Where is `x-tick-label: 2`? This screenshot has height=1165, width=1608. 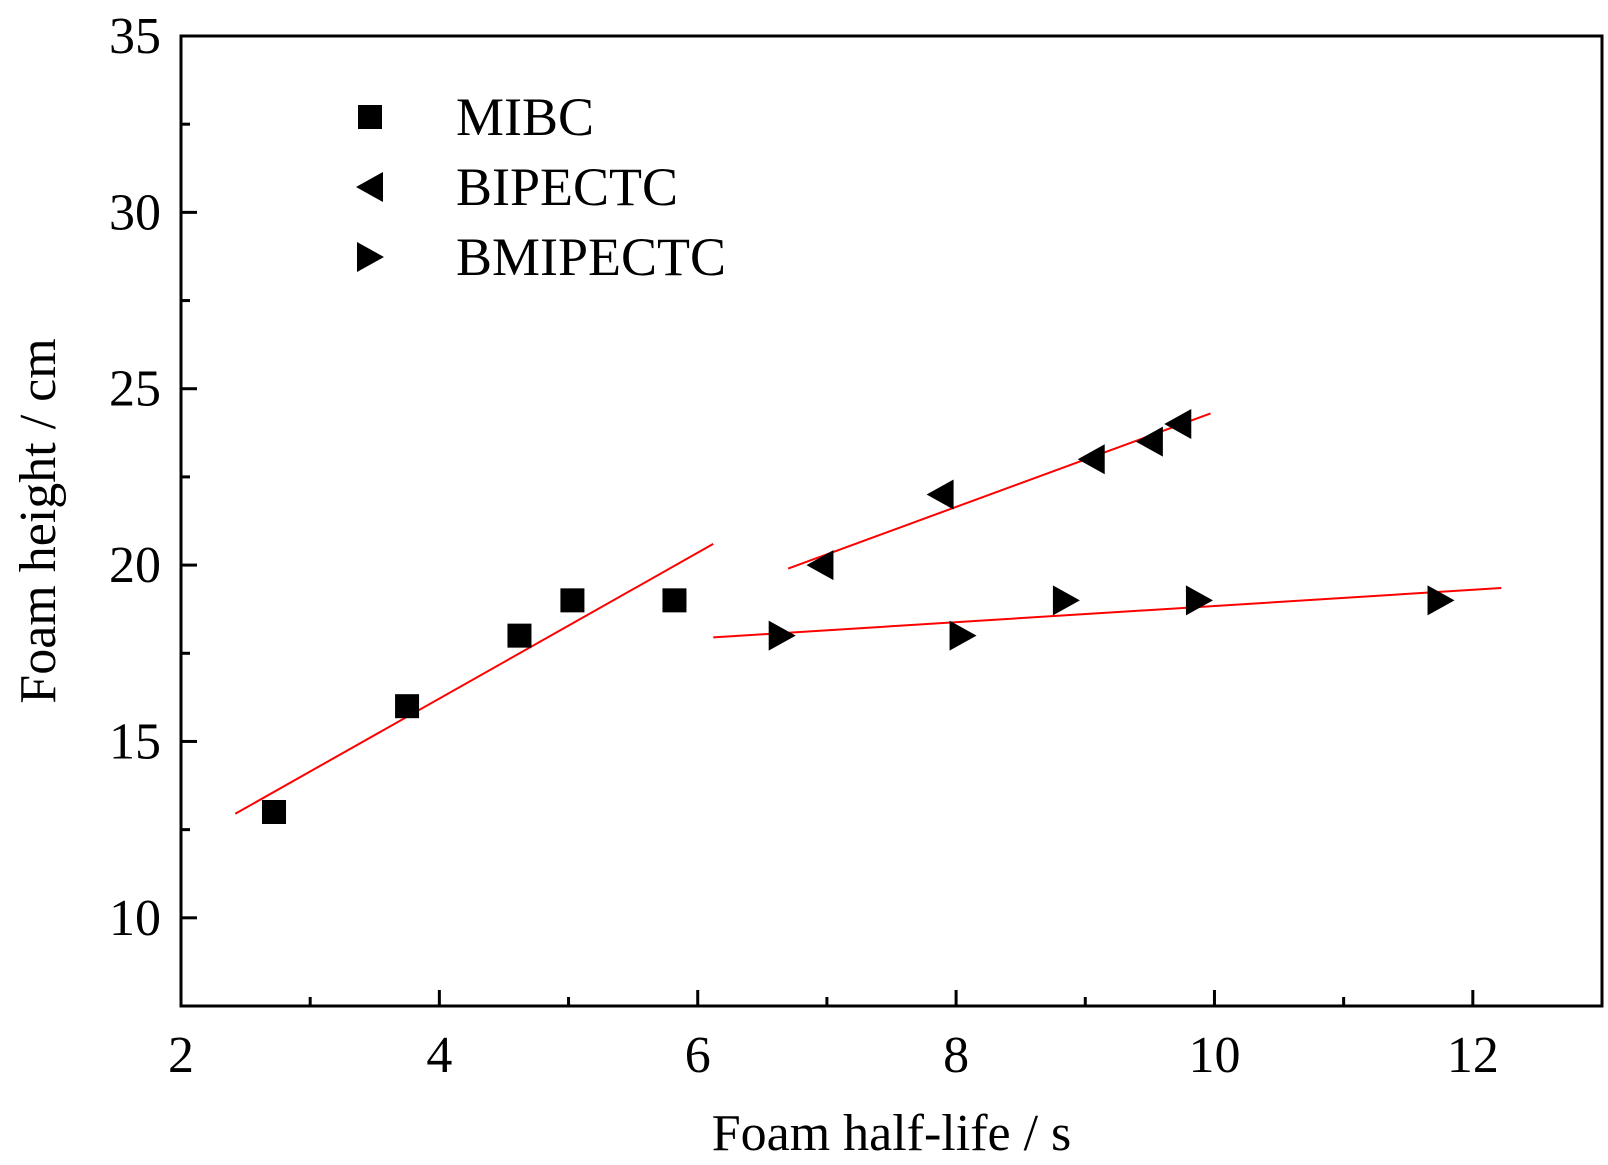 x-tick-label: 2 is located at coordinates (181, 1055).